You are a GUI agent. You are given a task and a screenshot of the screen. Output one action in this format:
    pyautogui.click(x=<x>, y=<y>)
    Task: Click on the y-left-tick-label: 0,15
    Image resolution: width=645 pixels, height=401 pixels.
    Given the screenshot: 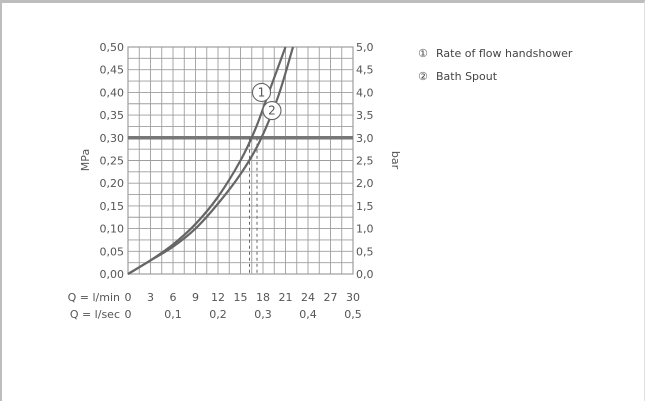 What is the action you would take?
    pyautogui.click(x=112, y=206)
    